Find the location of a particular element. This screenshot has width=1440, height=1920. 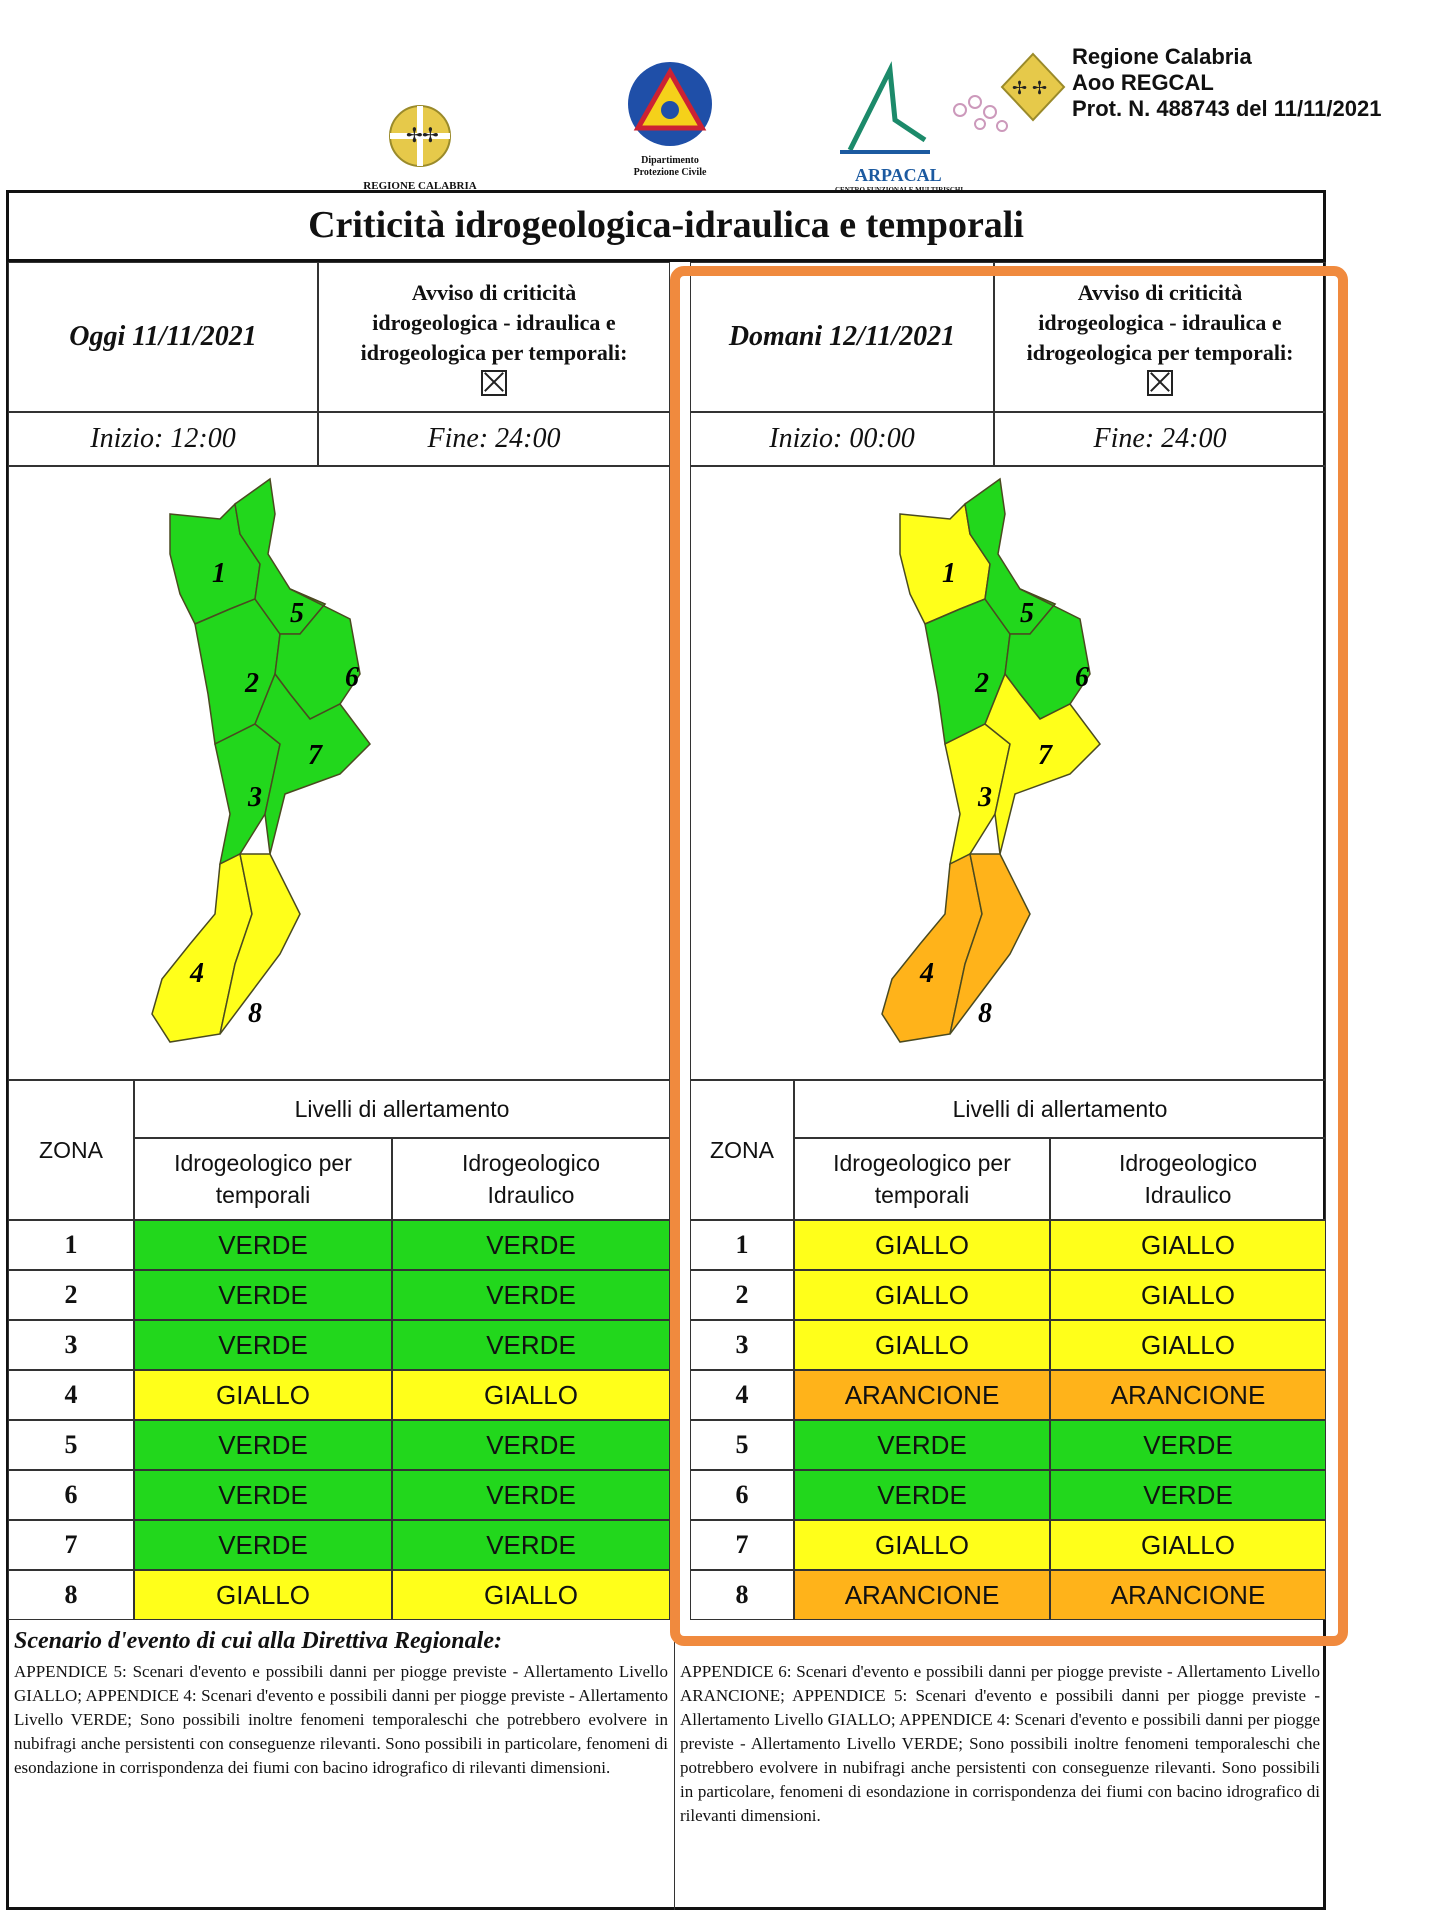

today-zone-map: 1 2 3 4 5 6 7 8 is located at coordinates (261, 760).